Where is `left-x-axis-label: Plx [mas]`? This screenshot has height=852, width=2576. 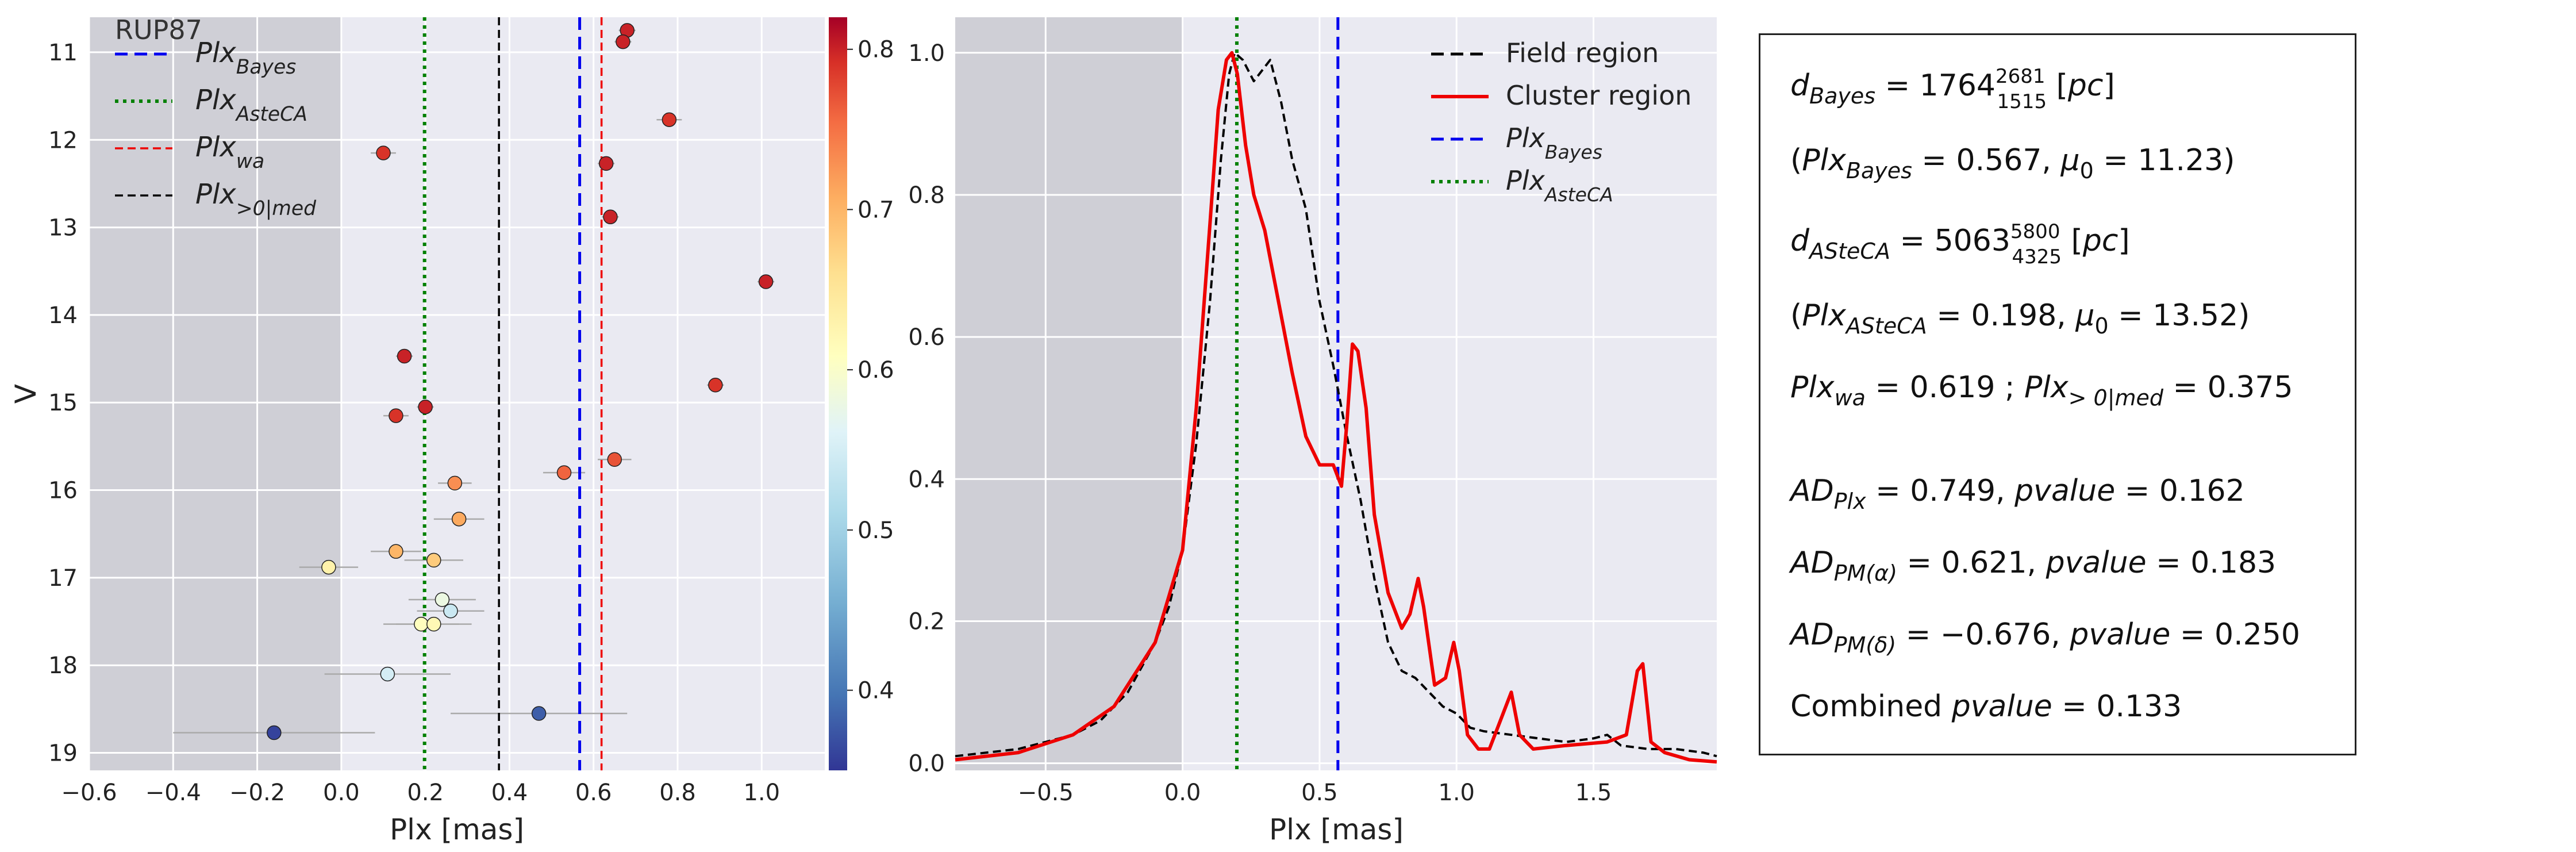 left-x-axis-label: Plx [mas] is located at coordinates (457, 829).